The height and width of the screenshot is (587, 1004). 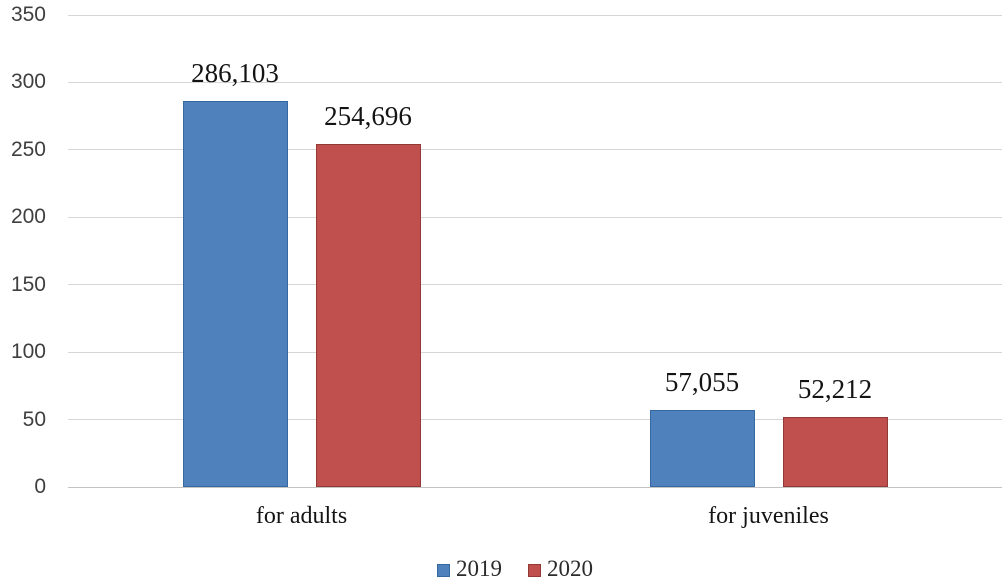 I want to click on legend-swatch-2019, so click(x=443, y=570).